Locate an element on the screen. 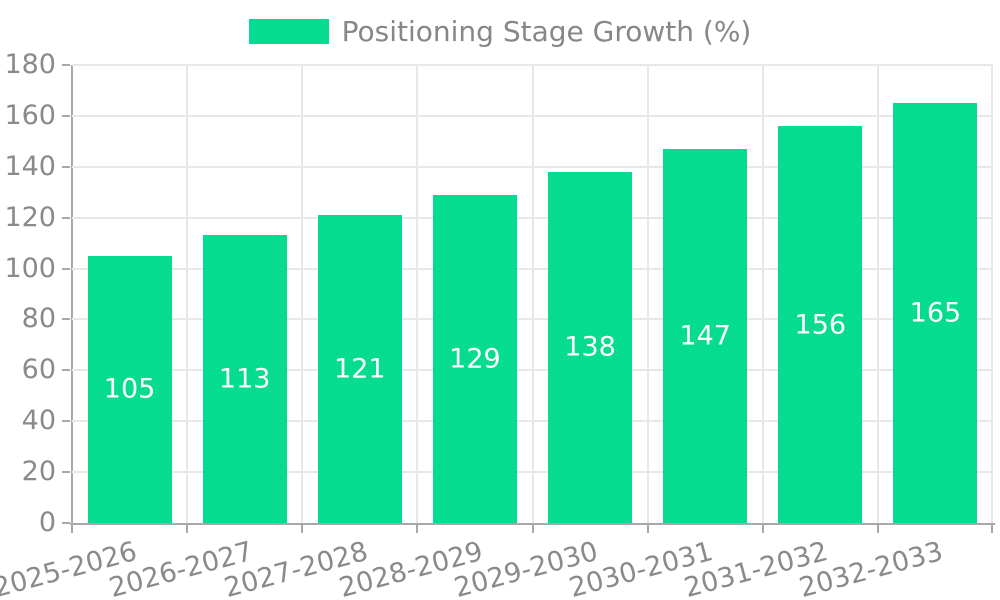 This screenshot has width=1000, height=600. bar-value-label: 138 is located at coordinates (590, 347).